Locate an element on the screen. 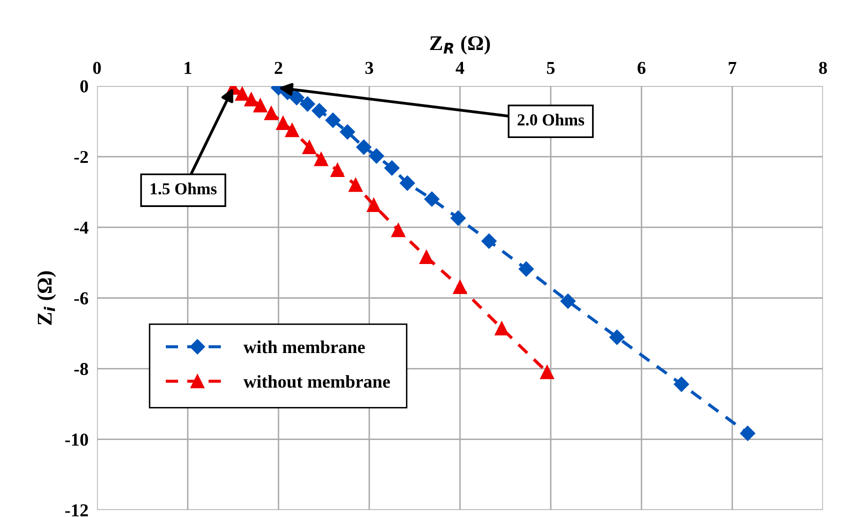 Image resolution: width=845 pixels, height=517 pixels. y-tick-label: -4 is located at coordinates (81, 228).